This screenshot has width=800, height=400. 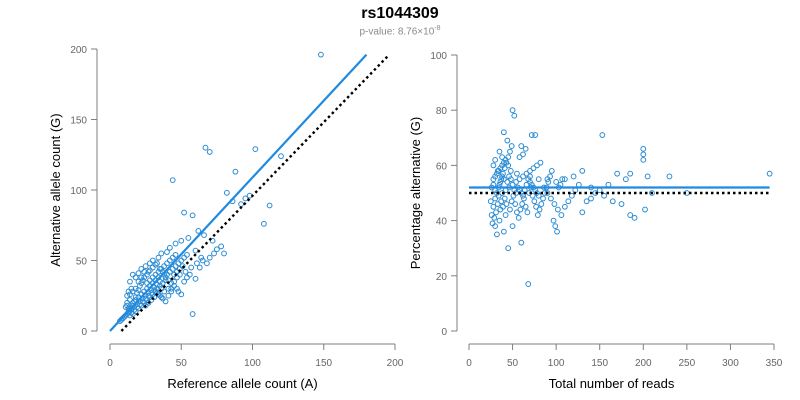 What do you see at coordinates (442, 166) in the screenshot?
I see `y-tick-label: 60` at bounding box center [442, 166].